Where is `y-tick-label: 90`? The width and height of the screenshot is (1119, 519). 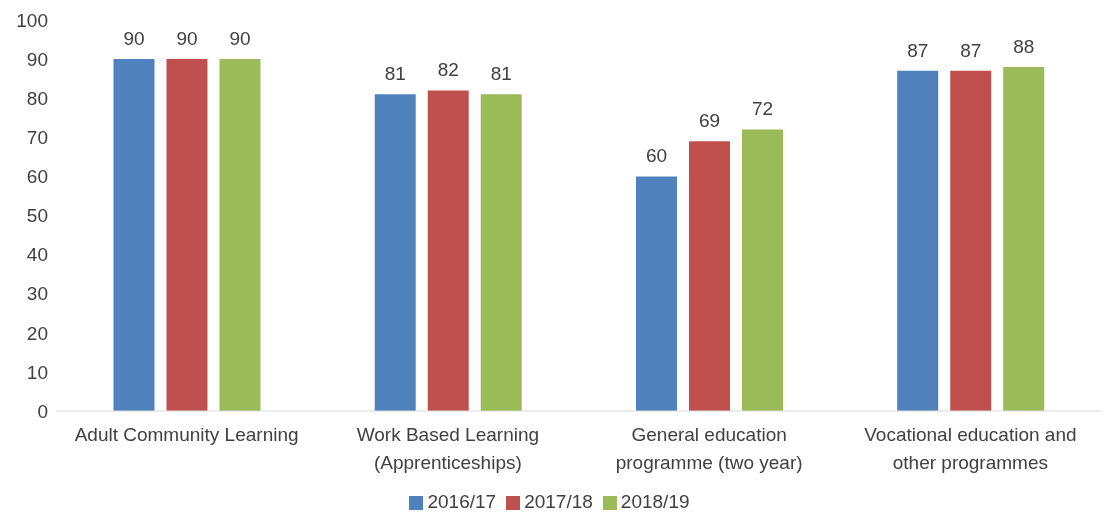 y-tick-label: 90 is located at coordinates (37, 59).